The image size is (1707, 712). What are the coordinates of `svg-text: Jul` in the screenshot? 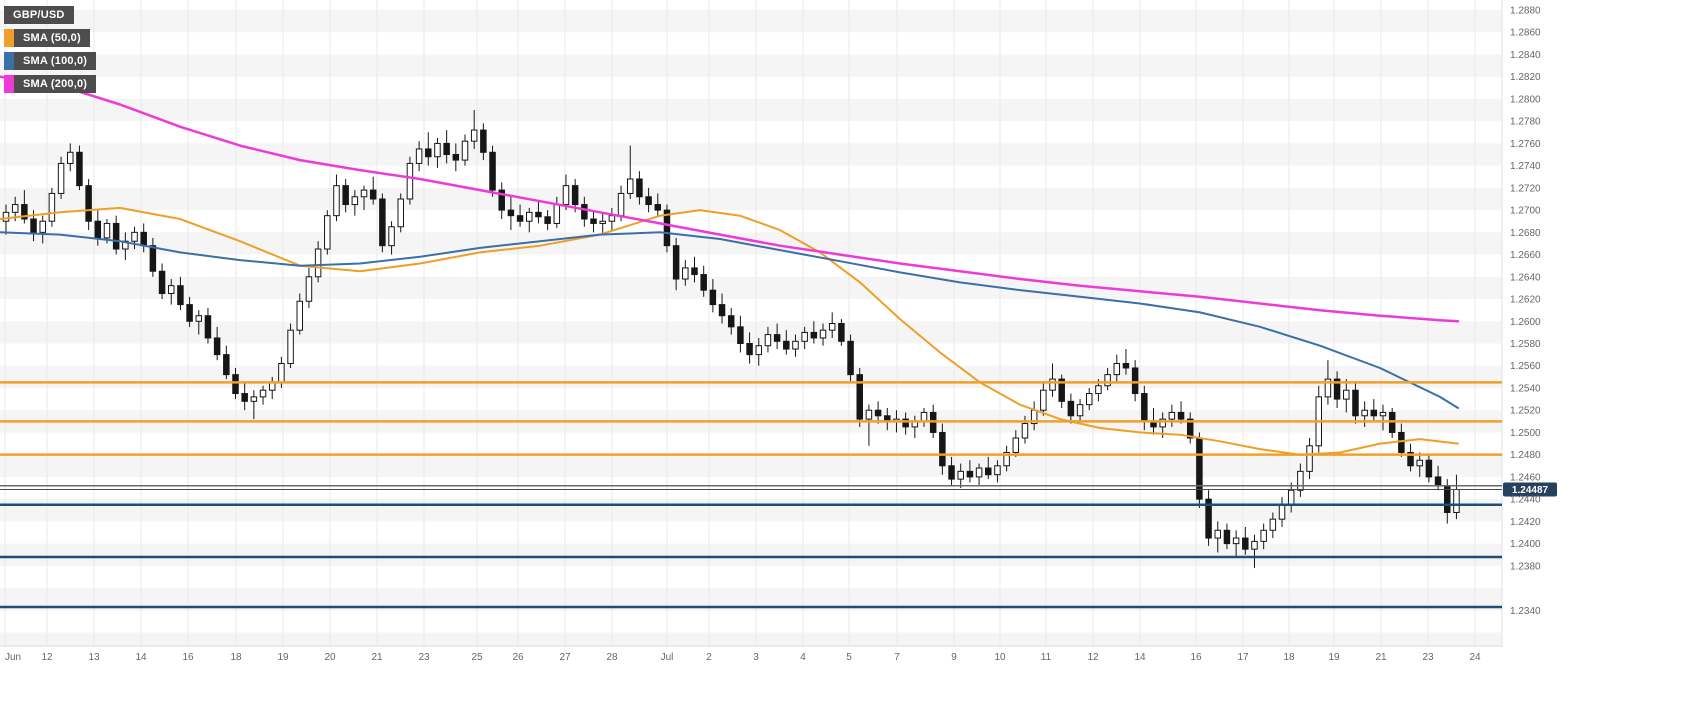 It's located at (667, 657).